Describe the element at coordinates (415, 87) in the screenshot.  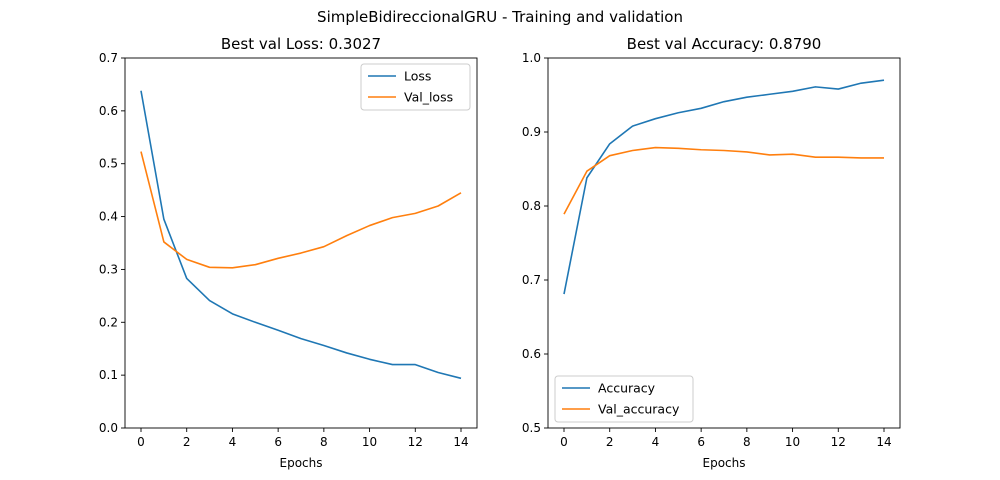
I see `loss-legend: Loss Val_loss` at that location.